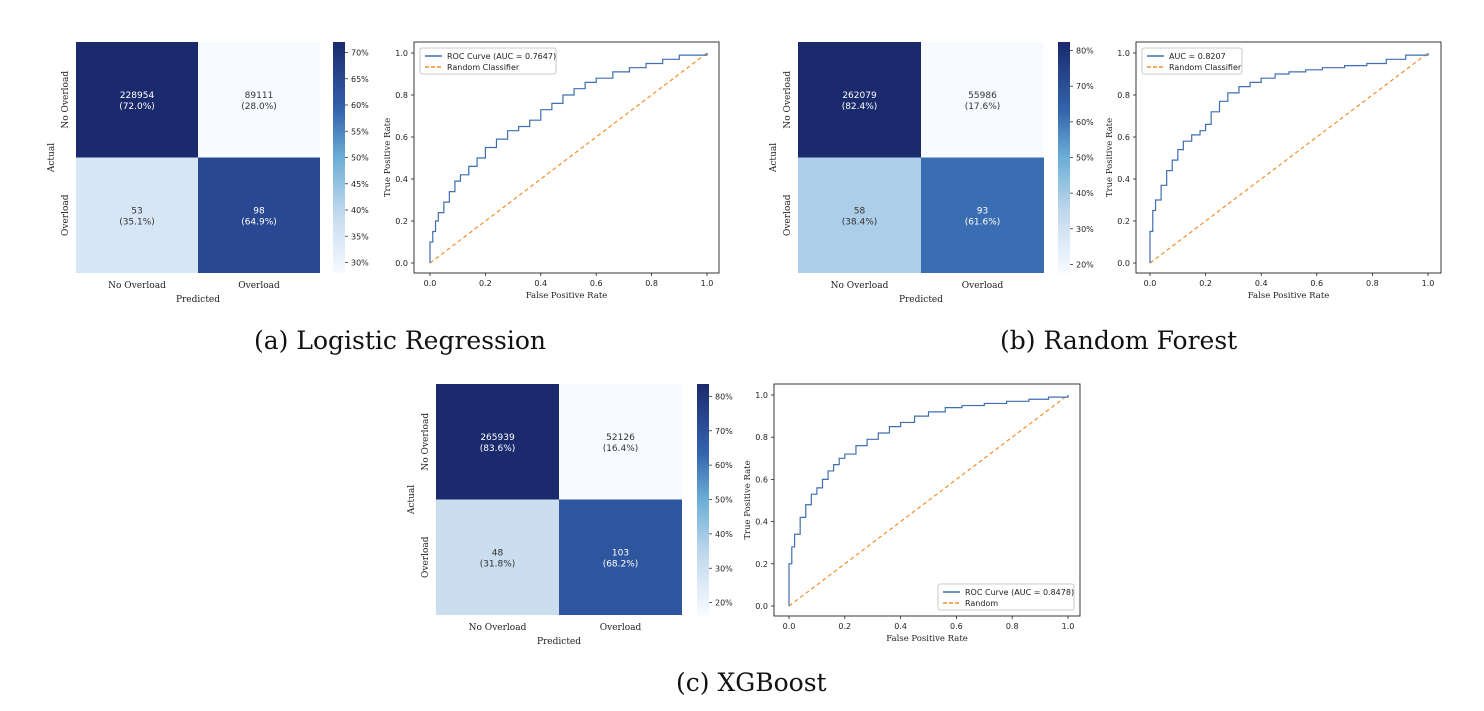 Image resolution: width=1484 pixels, height=711 pixels. I want to click on roc-curve-line, so click(928, 500).